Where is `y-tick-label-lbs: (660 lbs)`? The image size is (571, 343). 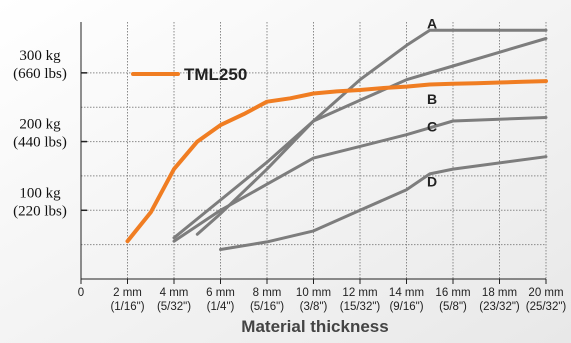 y-tick-label-lbs: (660 lbs) is located at coordinates (40, 74).